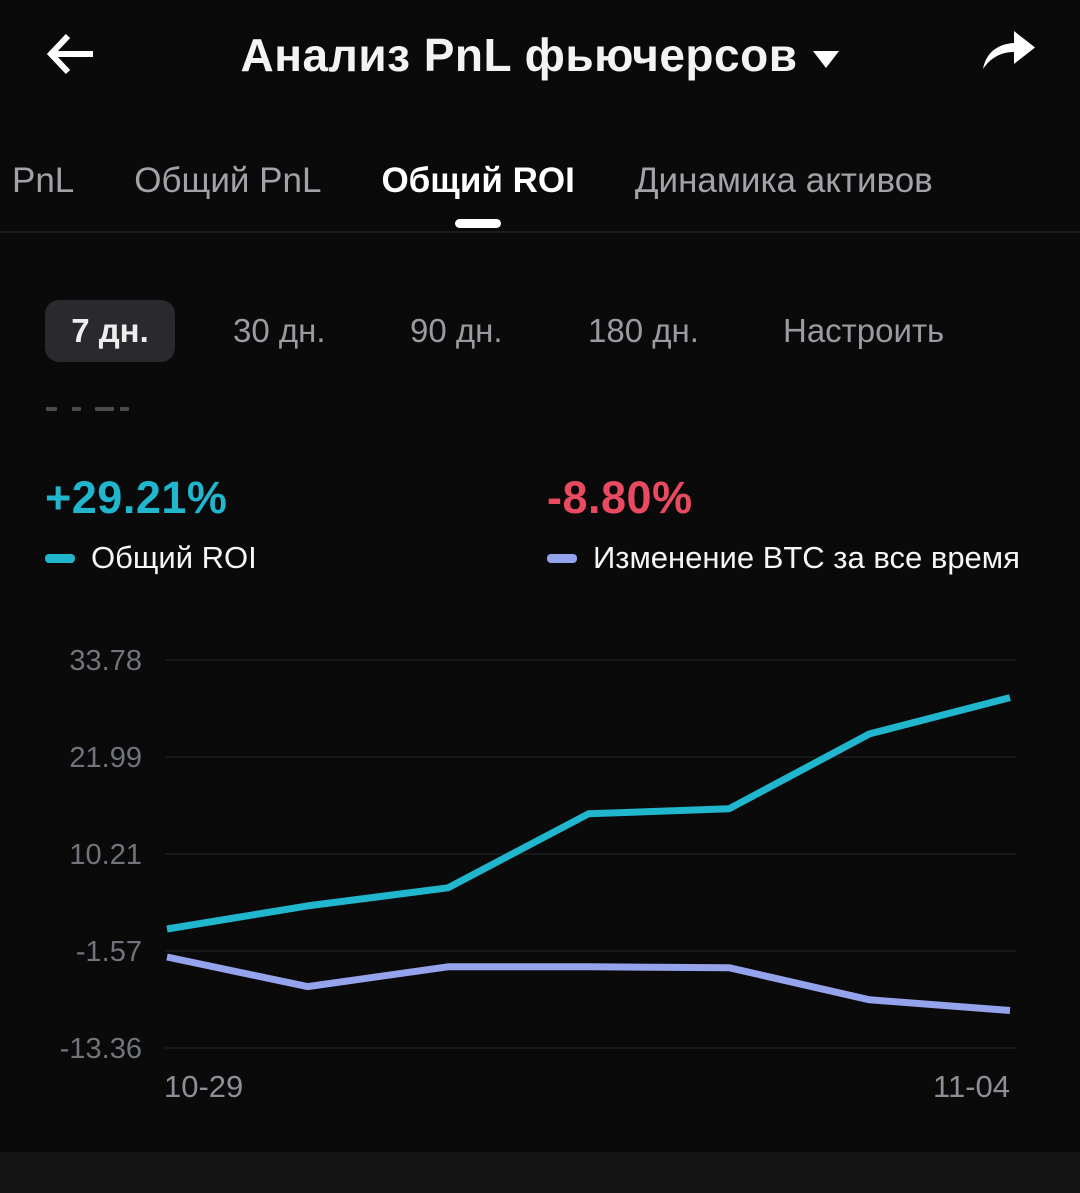 The height and width of the screenshot is (1193, 1080). Describe the element at coordinates (620, 497) in the screenshot. I see `btc-value: -8.80%` at that location.